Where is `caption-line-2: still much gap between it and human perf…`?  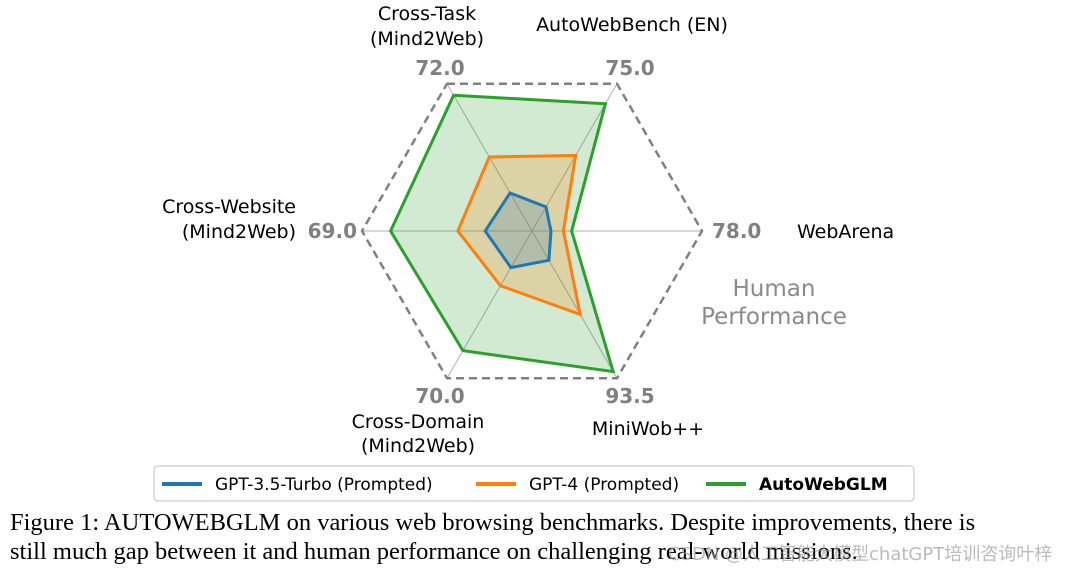 caption-line-2: still much gap between it and human perf… is located at coordinates (434, 551).